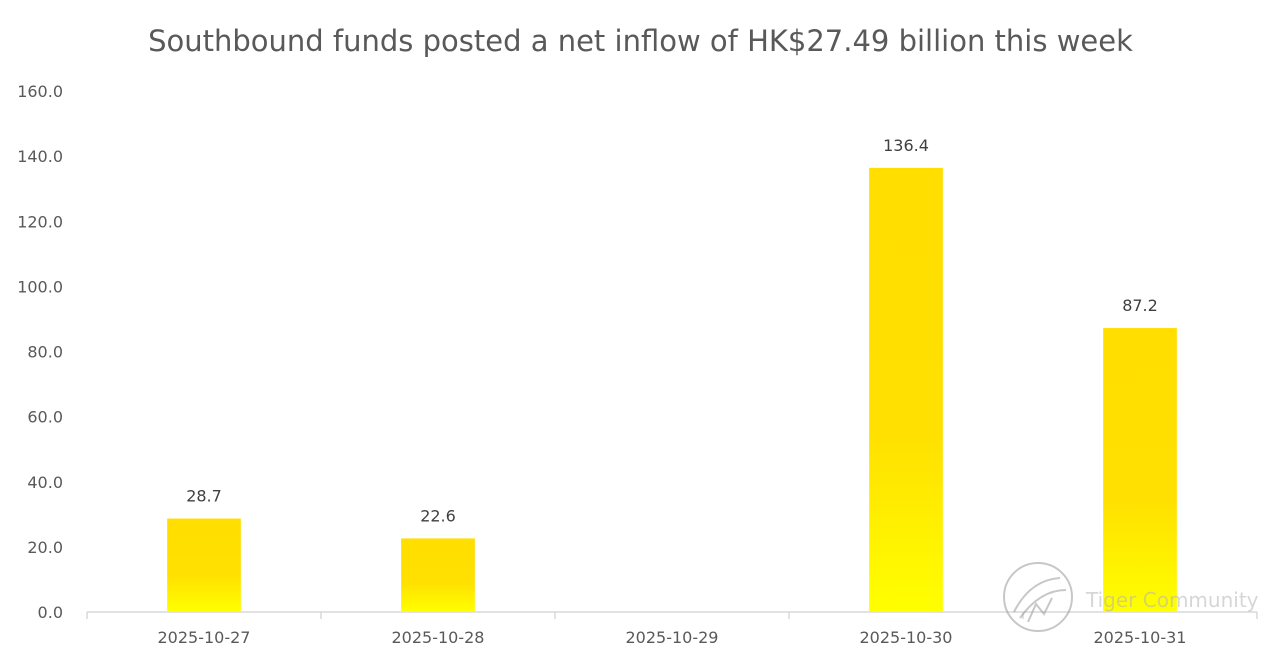 The height and width of the screenshot is (664, 1281). I want to click on y-tick-label: 140.0, so click(40, 156).